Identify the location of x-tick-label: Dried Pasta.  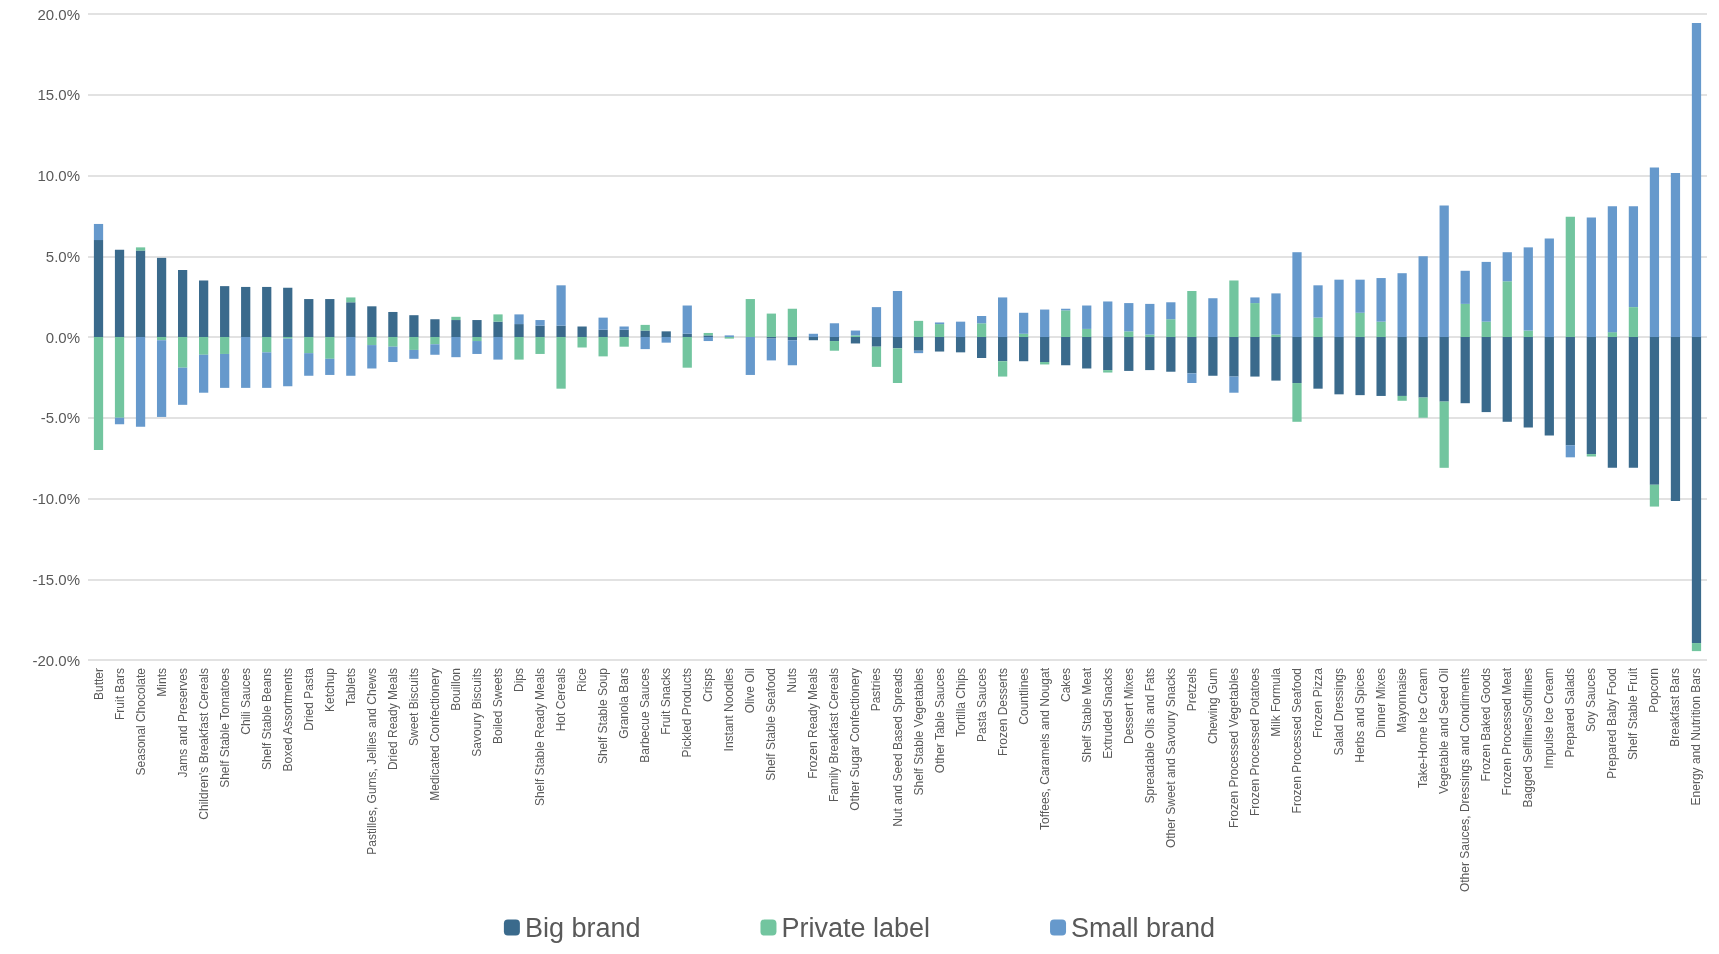
(308, 699).